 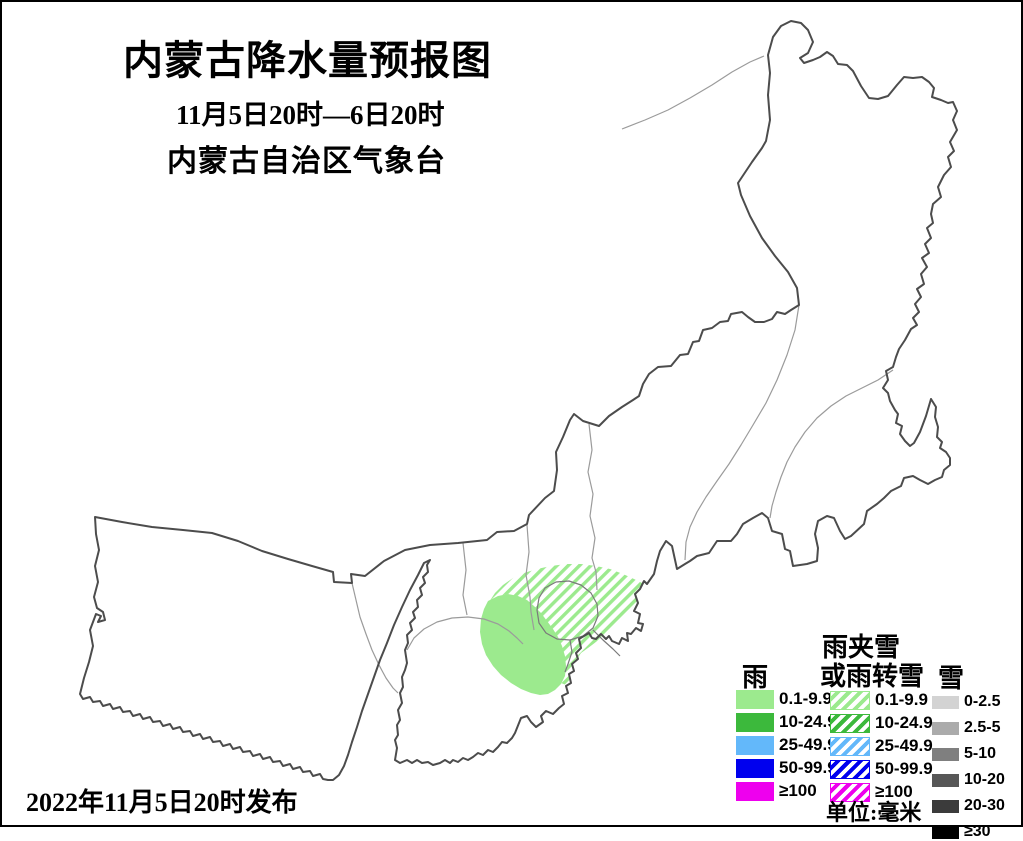 I want to click on snow-label: 5-10, so click(x=980, y=753).